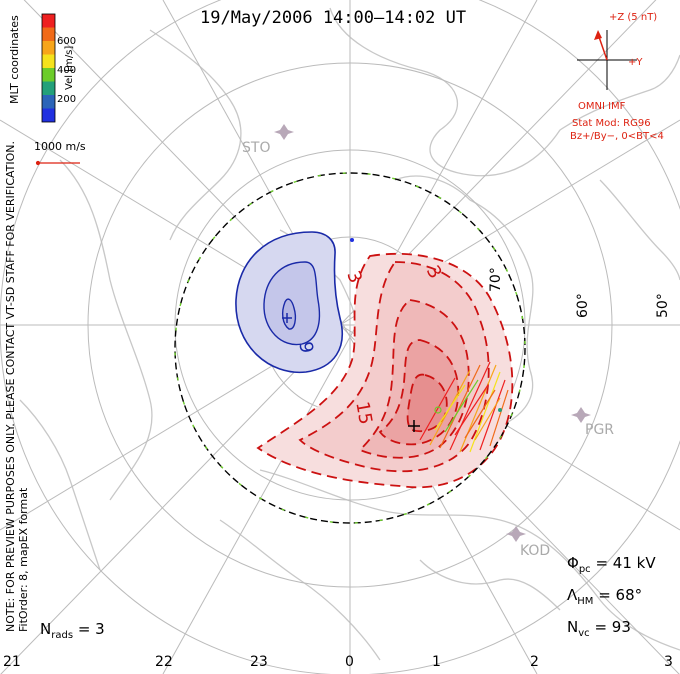 This screenshot has height=674, width=680. I want to click on latitude-label-60: 60°, so click(583, 305).